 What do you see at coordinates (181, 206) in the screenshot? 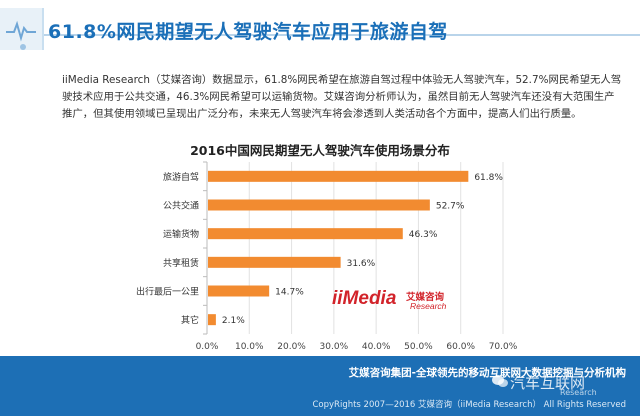
I see `category-label: 公共交通` at bounding box center [181, 206].